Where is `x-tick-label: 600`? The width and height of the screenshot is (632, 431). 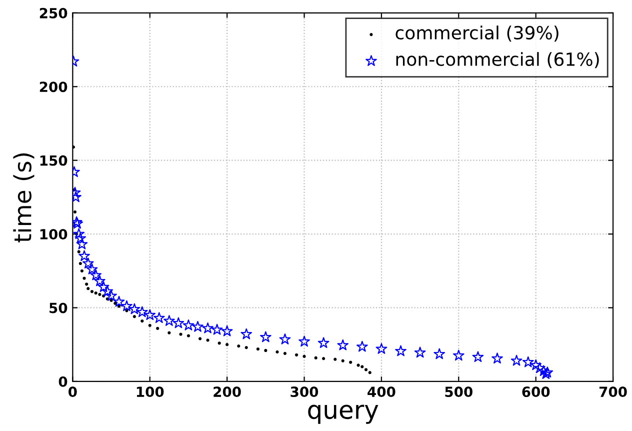
x-tick-label: 600 is located at coordinates (536, 392).